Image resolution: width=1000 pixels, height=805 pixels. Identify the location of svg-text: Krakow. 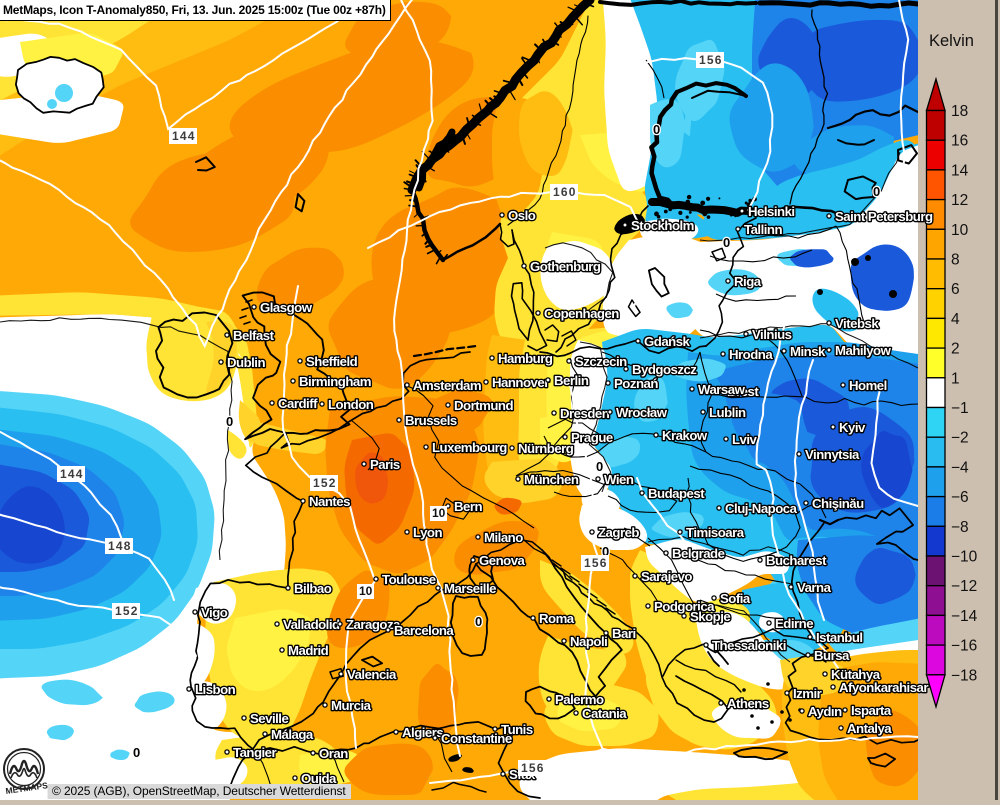
(685, 435).